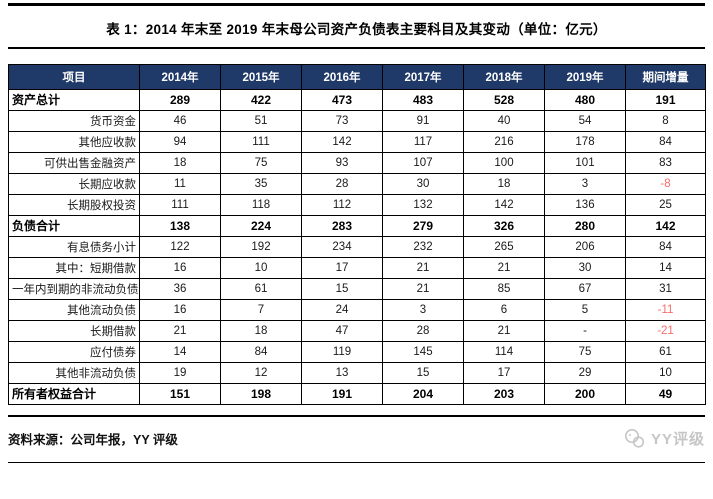  What do you see at coordinates (356, 4) in the screenshot?
I see `top-divider` at bounding box center [356, 4].